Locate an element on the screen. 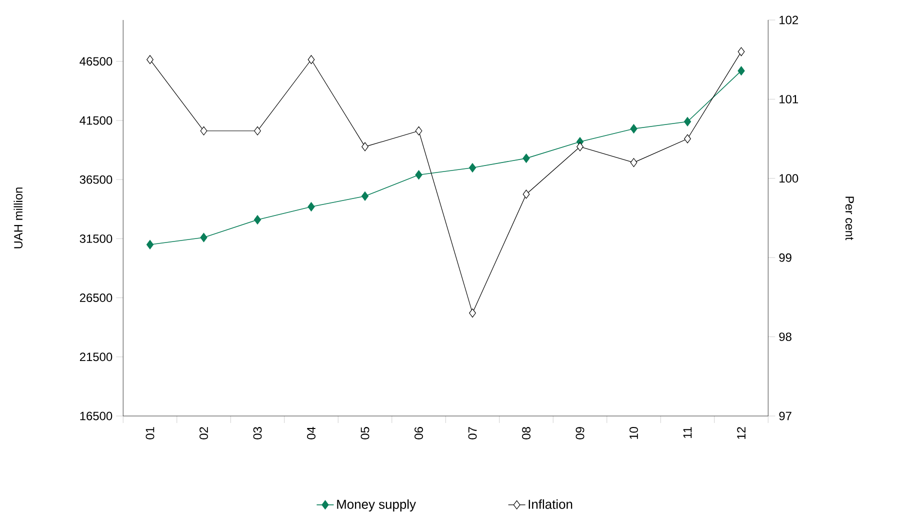  y2-axis-title: Per cent is located at coordinates (849, 218).